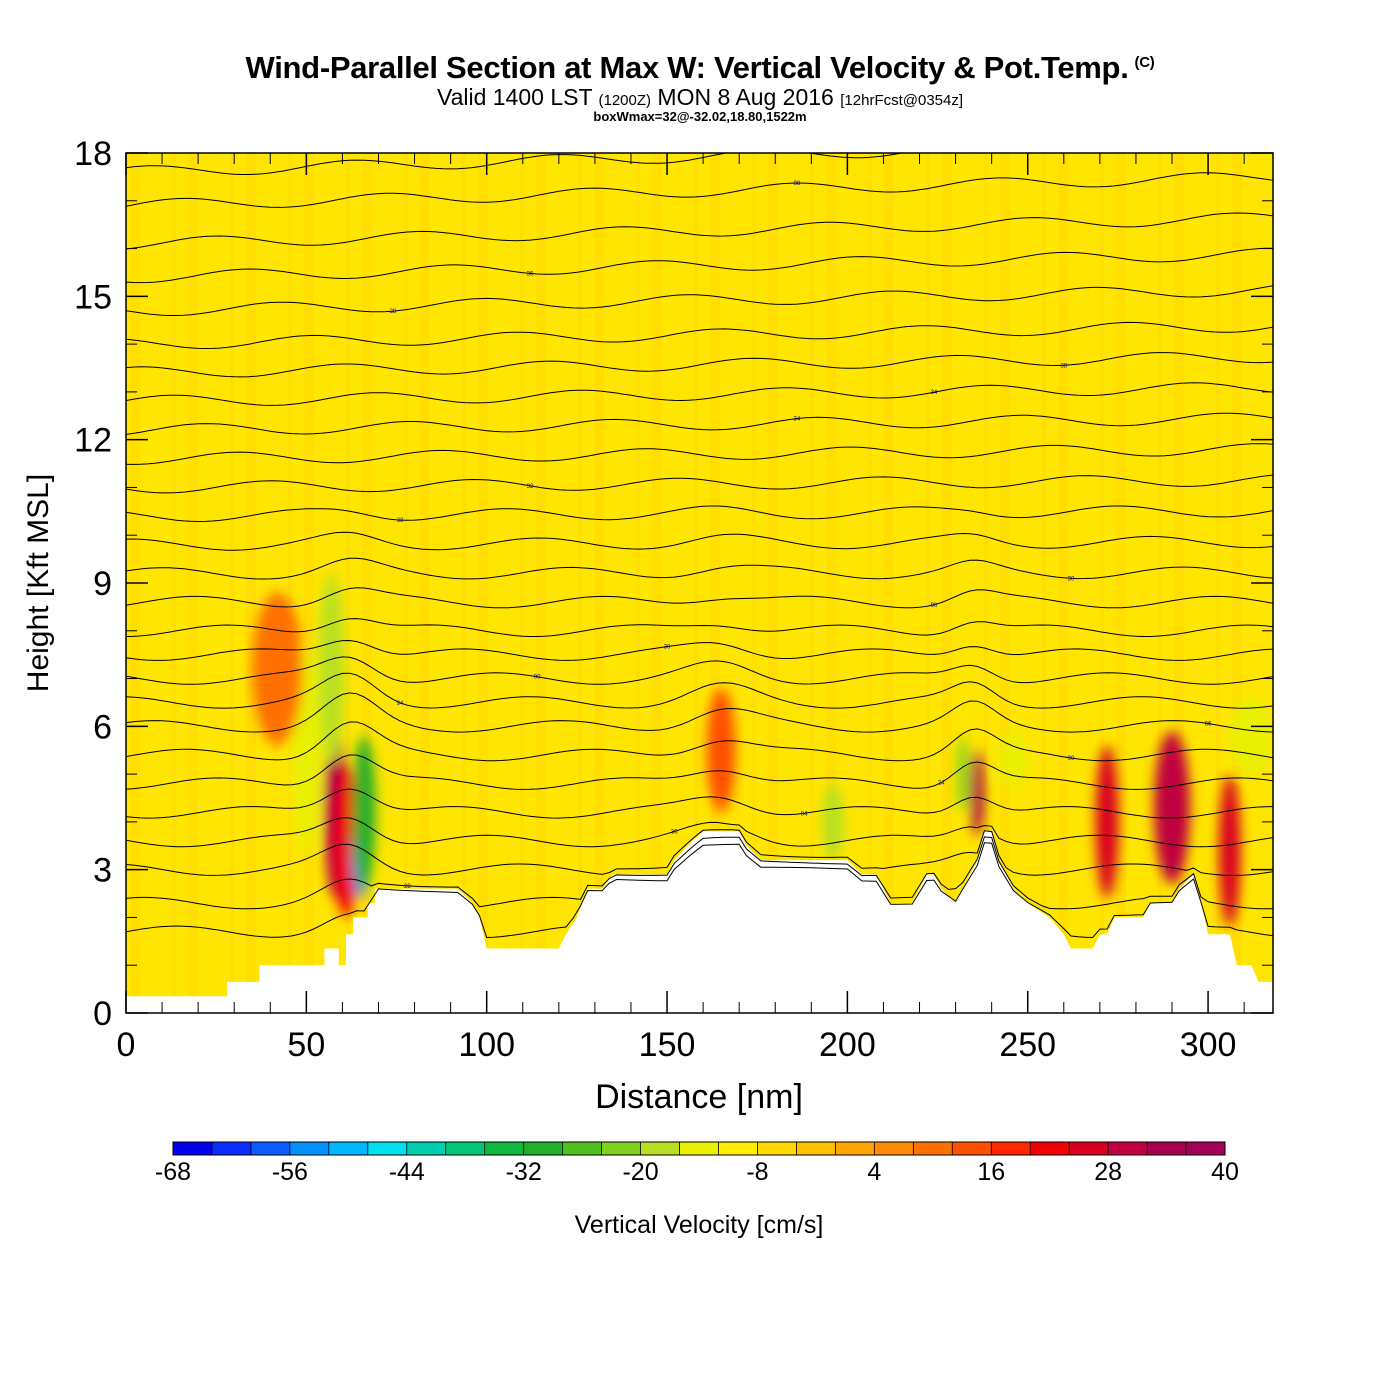 The height and width of the screenshot is (1400, 1400). I want to click on y-tick-label: 6, so click(102, 727).